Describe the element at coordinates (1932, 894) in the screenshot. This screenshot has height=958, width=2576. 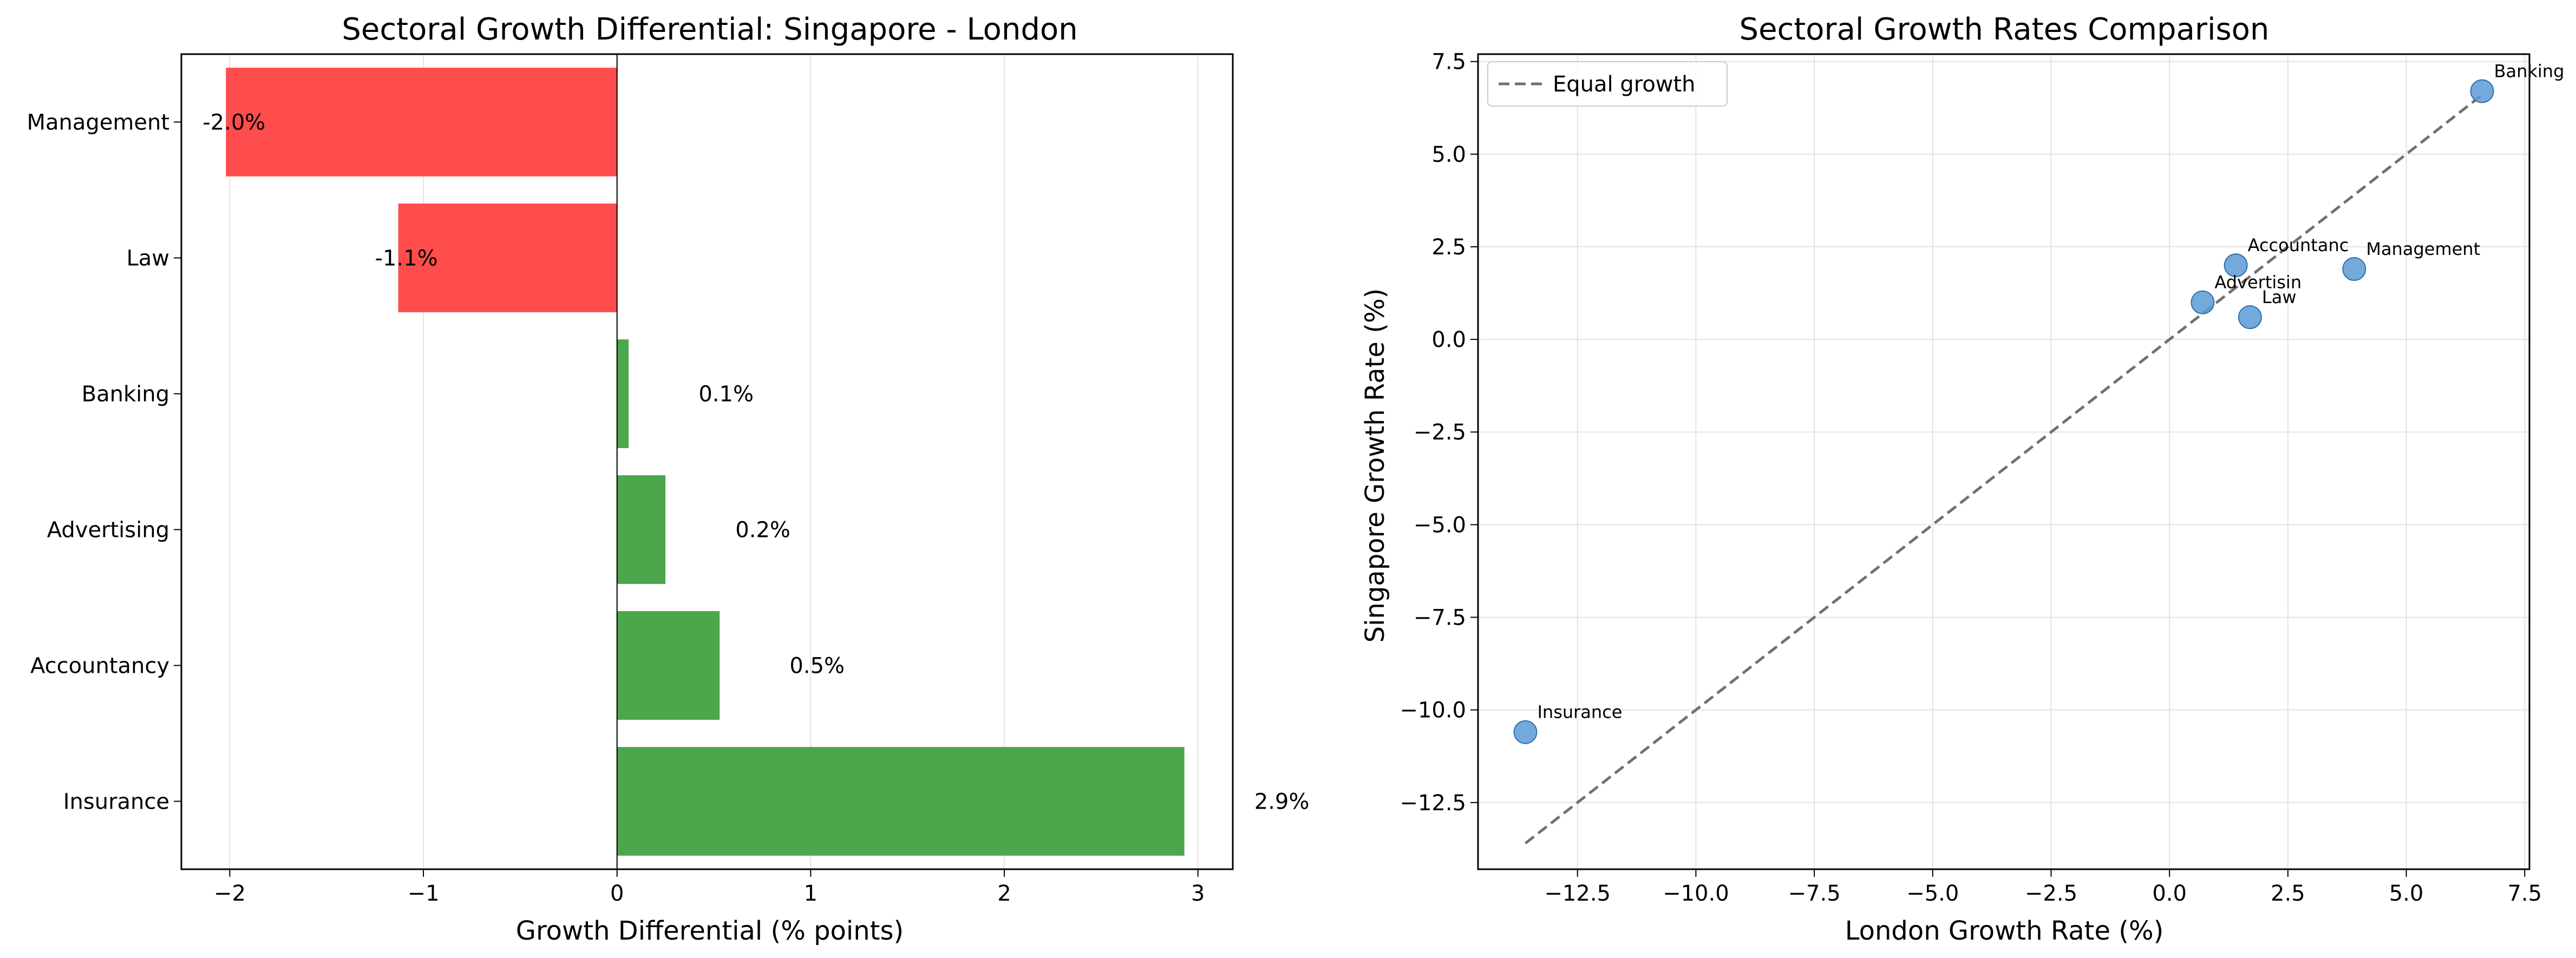
I see `scatter-x-tick-label: −5.0` at that location.